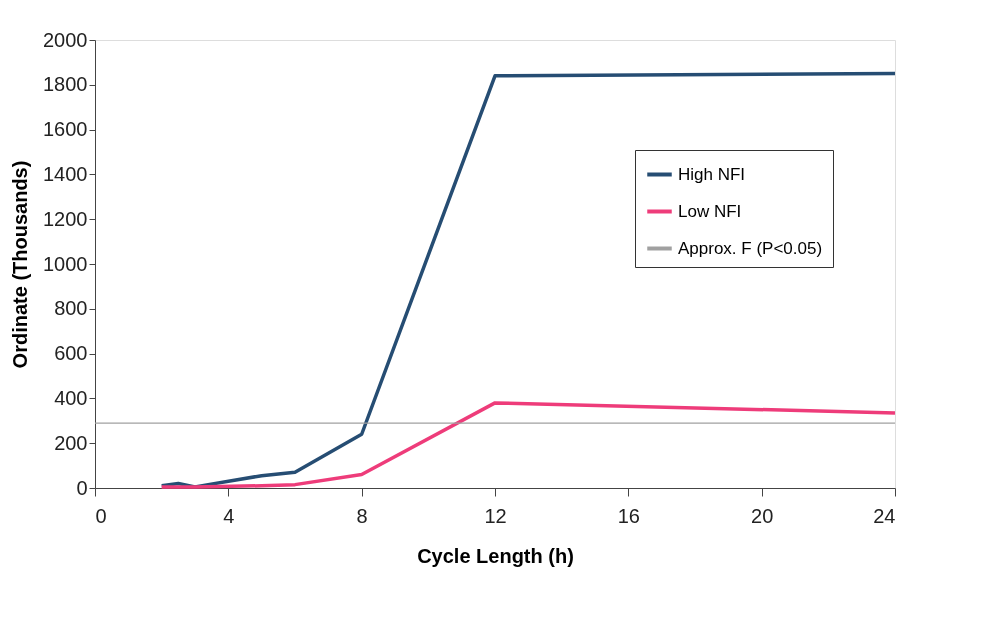 Image resolution: width=1001 pixels, height=630 pixels. I want to click on x-tick-label: 16, so click(628, 515).